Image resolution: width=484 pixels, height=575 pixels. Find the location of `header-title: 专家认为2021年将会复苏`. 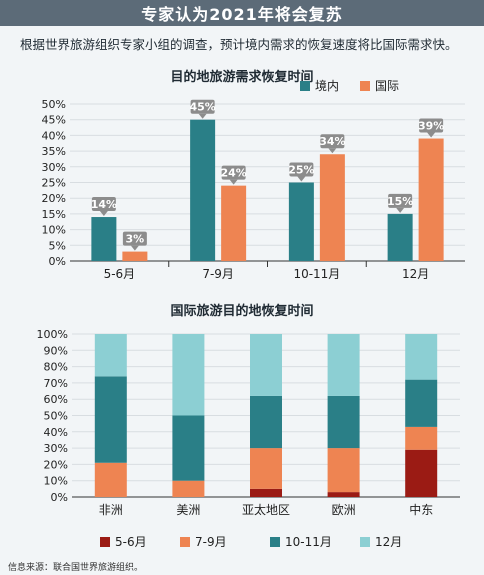

header-title: 专家认为2021年将会复苏 is located at coordinates (242, 14).